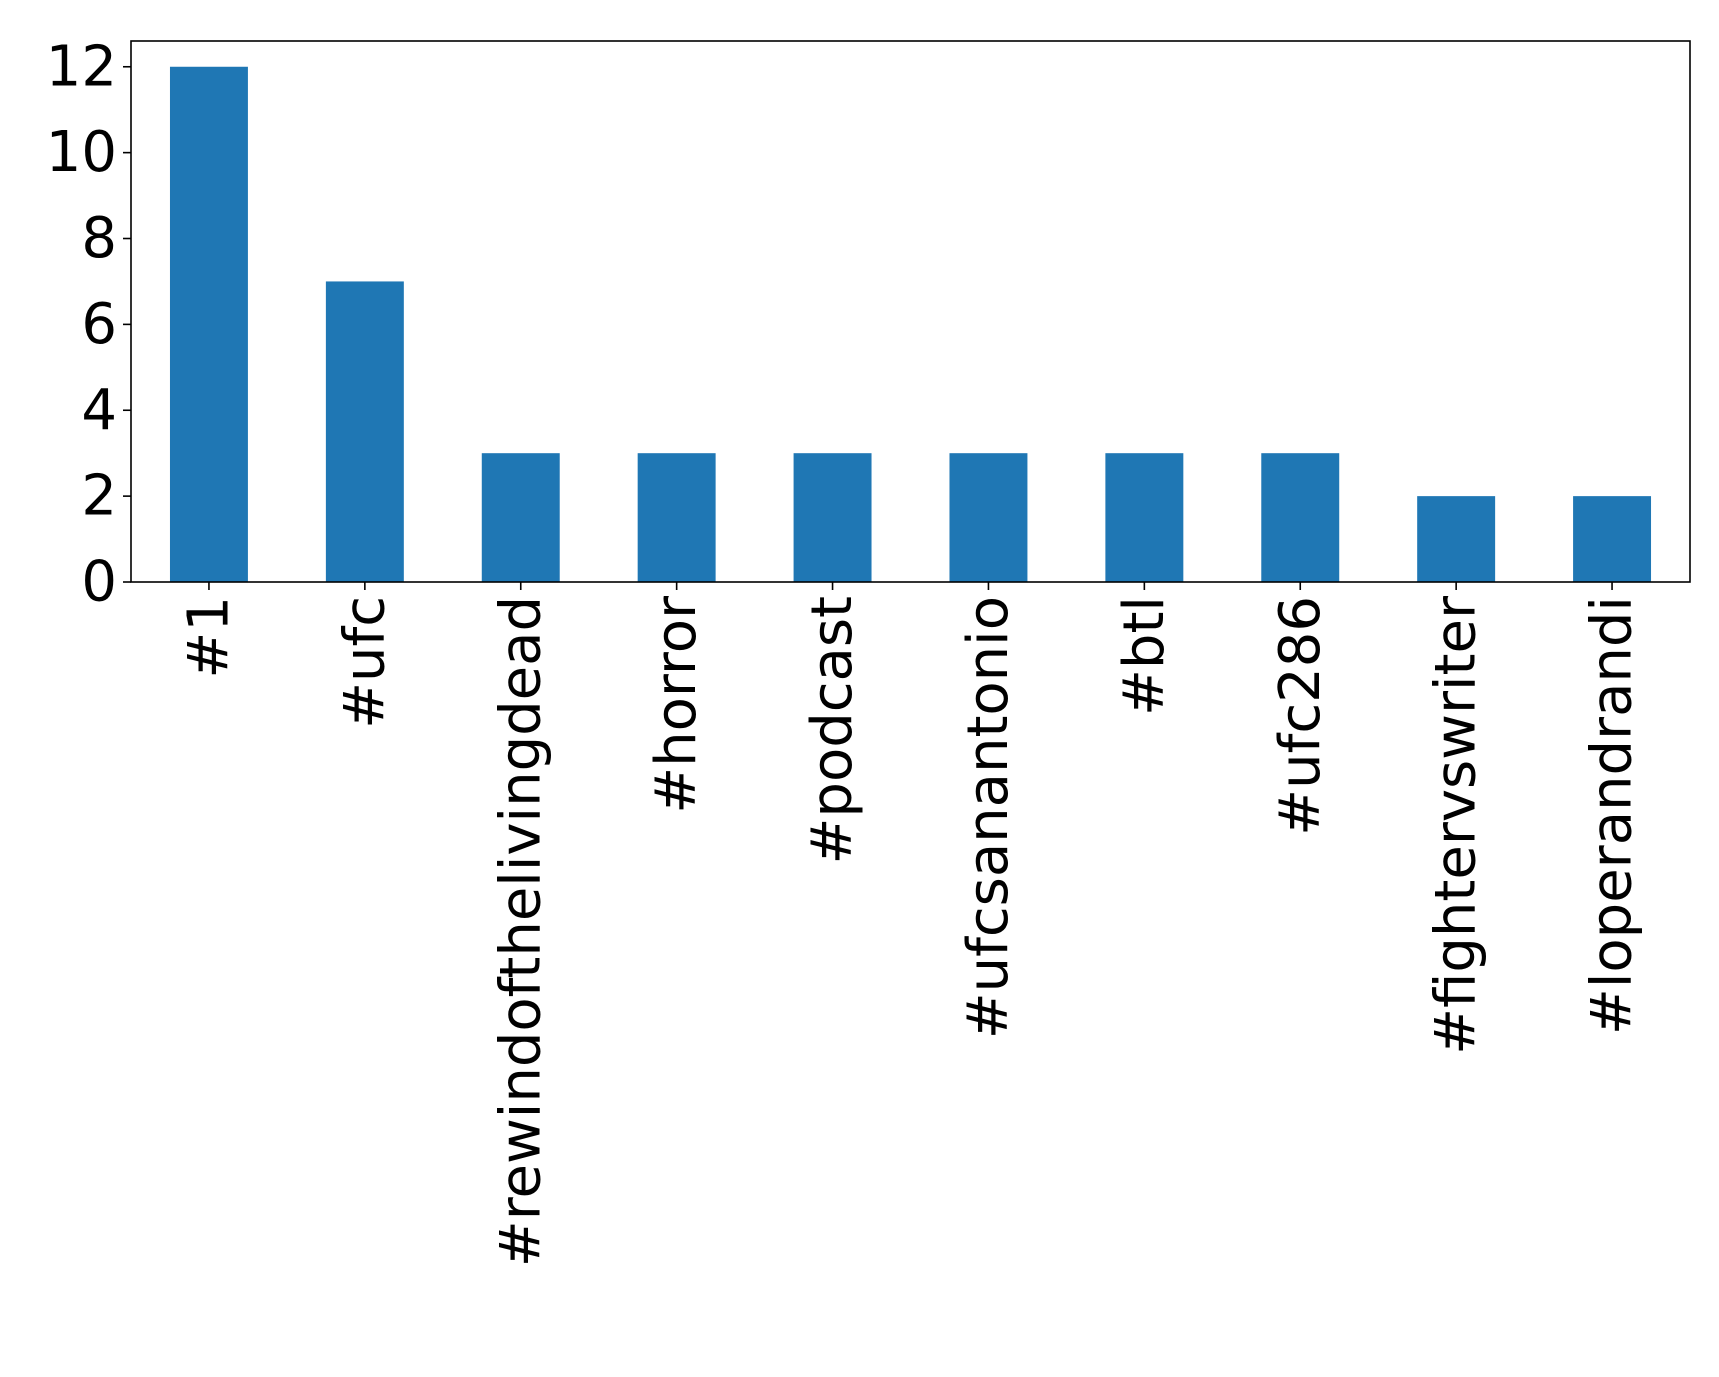 This screenshot has width=1719, height=1377. Describe the element at coordinates (99, 238) in the screenshot. I see `y-tick-label: 8` at that location.